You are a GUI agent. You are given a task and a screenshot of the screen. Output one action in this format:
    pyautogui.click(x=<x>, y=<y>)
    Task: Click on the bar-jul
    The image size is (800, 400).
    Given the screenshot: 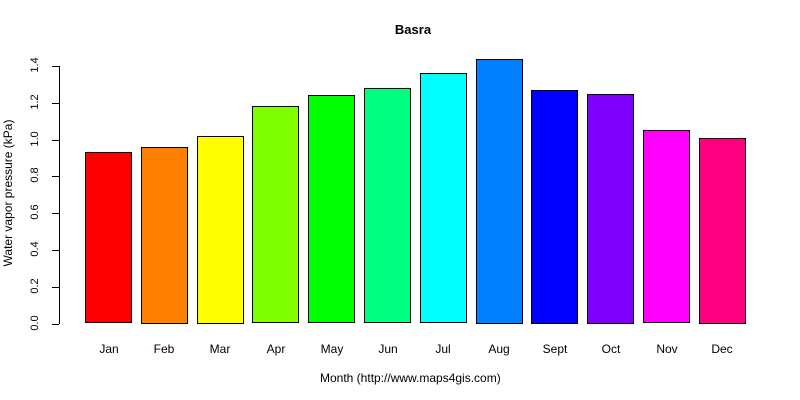 What is the action you would take?
    pyautogui.click(x=443, y=198)
    